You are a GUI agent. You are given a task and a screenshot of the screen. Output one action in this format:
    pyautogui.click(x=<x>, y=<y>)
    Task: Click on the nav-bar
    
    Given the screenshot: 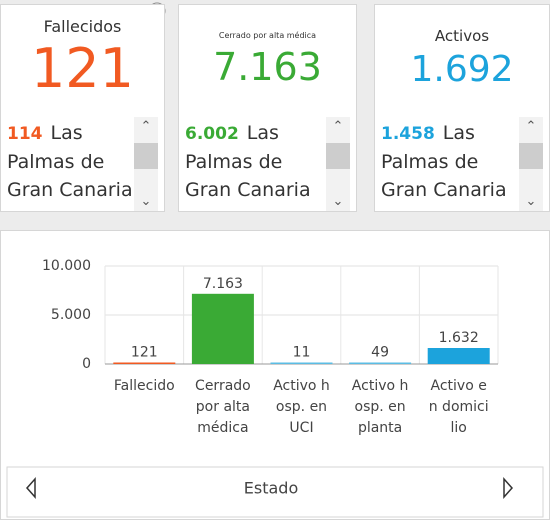 What is the action you would take?
    pyautogui.click(x=275, y=492)
    